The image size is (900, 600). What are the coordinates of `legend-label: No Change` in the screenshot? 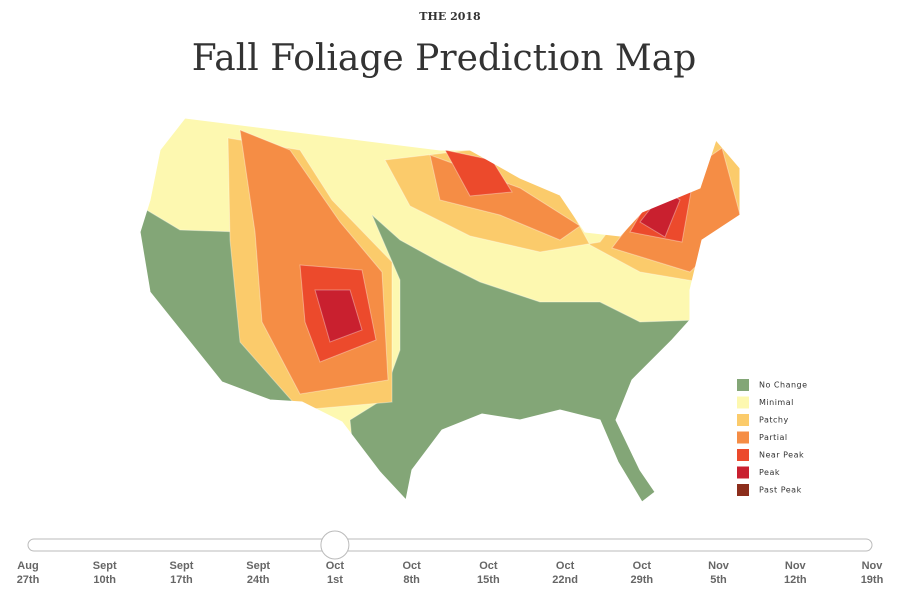 It's located at (783, 385).